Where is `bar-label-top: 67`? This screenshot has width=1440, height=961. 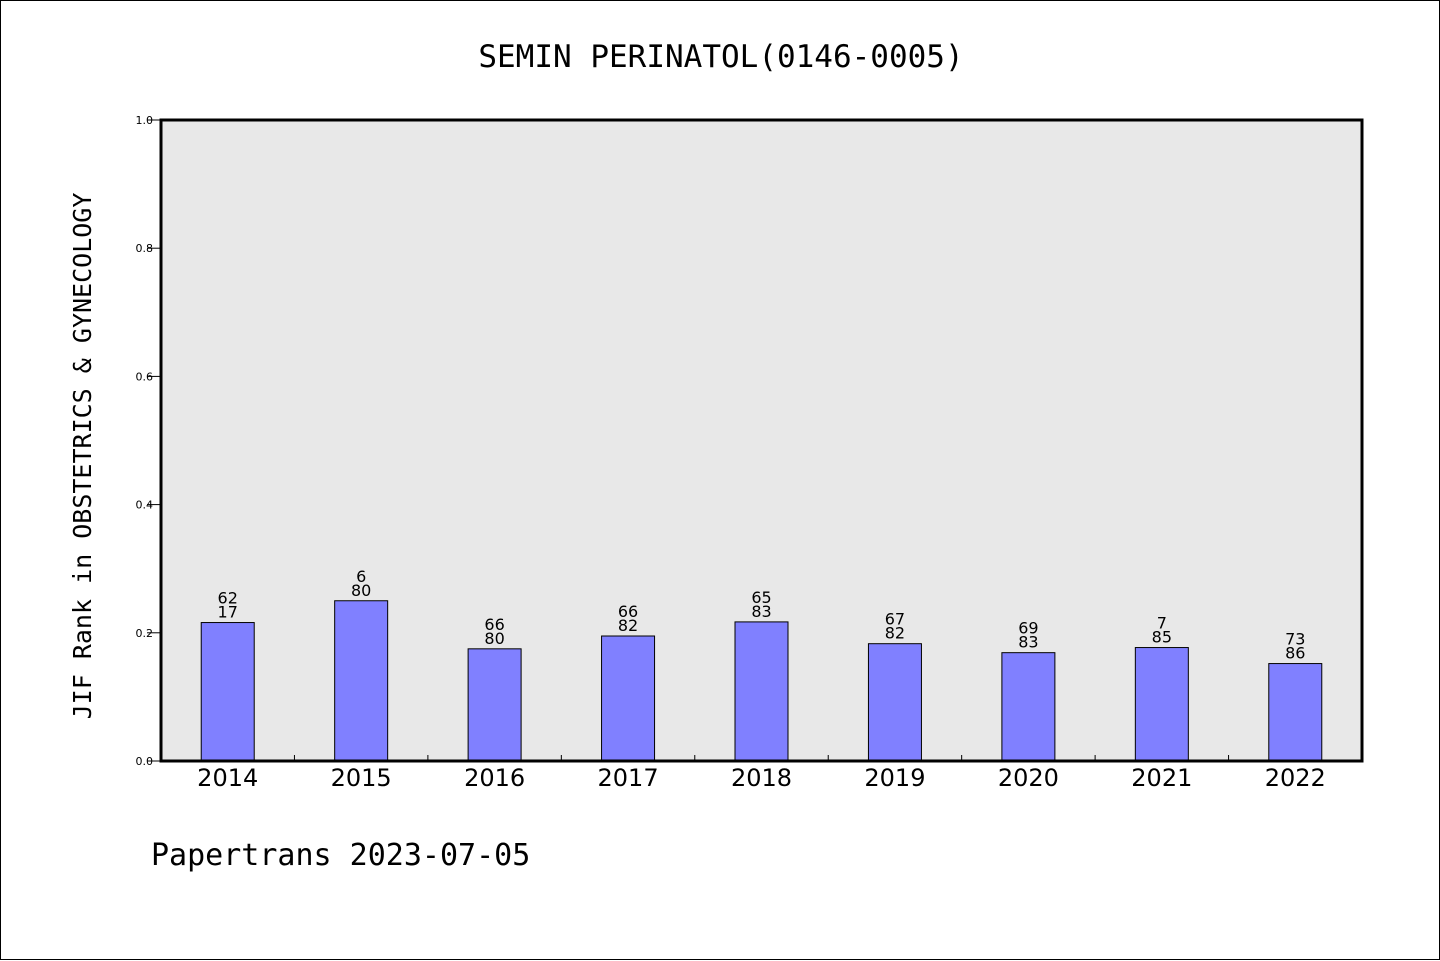
bar-label-top: 67 is located at coordinates (895, 619).